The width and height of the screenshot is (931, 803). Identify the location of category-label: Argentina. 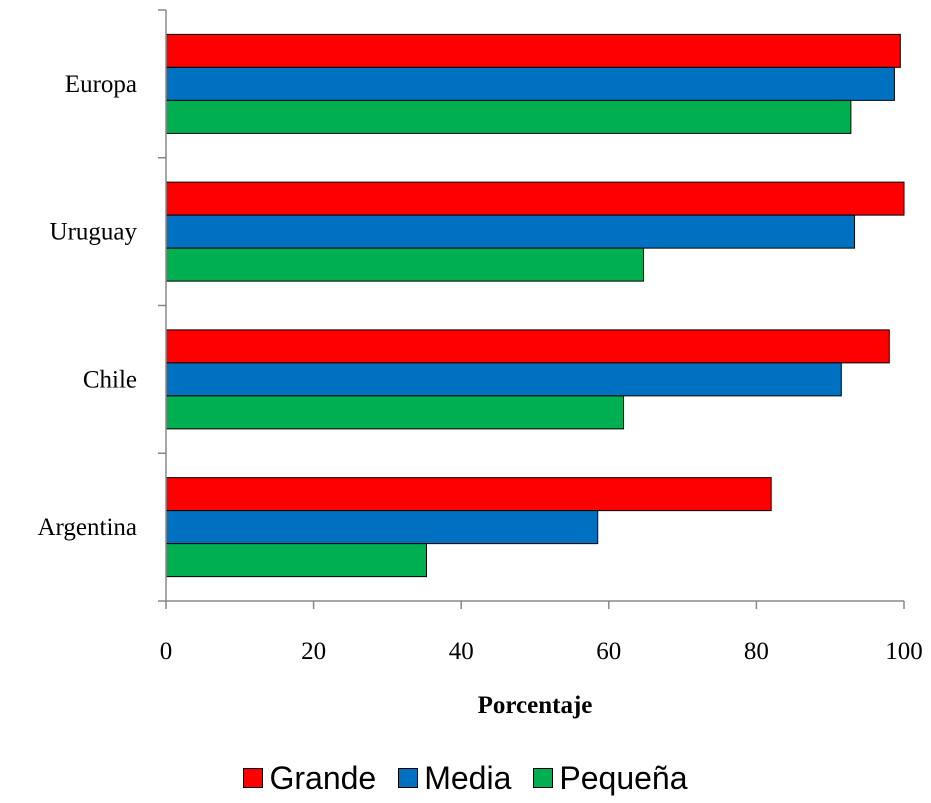
(87, 527).